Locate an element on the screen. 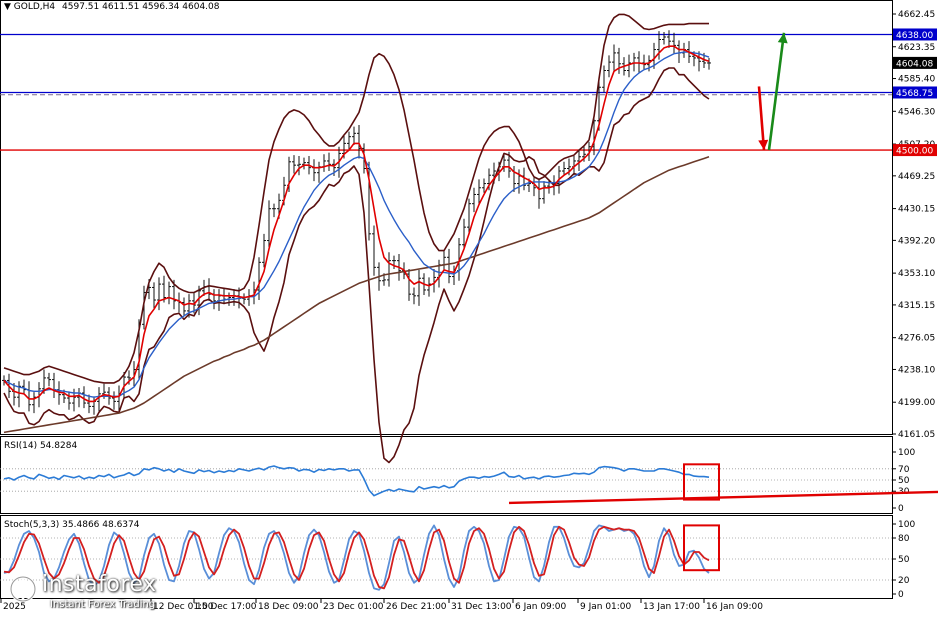 The height and width of the screenshot is (619, 938). instaforex-logo-brand: instaforex is located at coordinates (99, 584).